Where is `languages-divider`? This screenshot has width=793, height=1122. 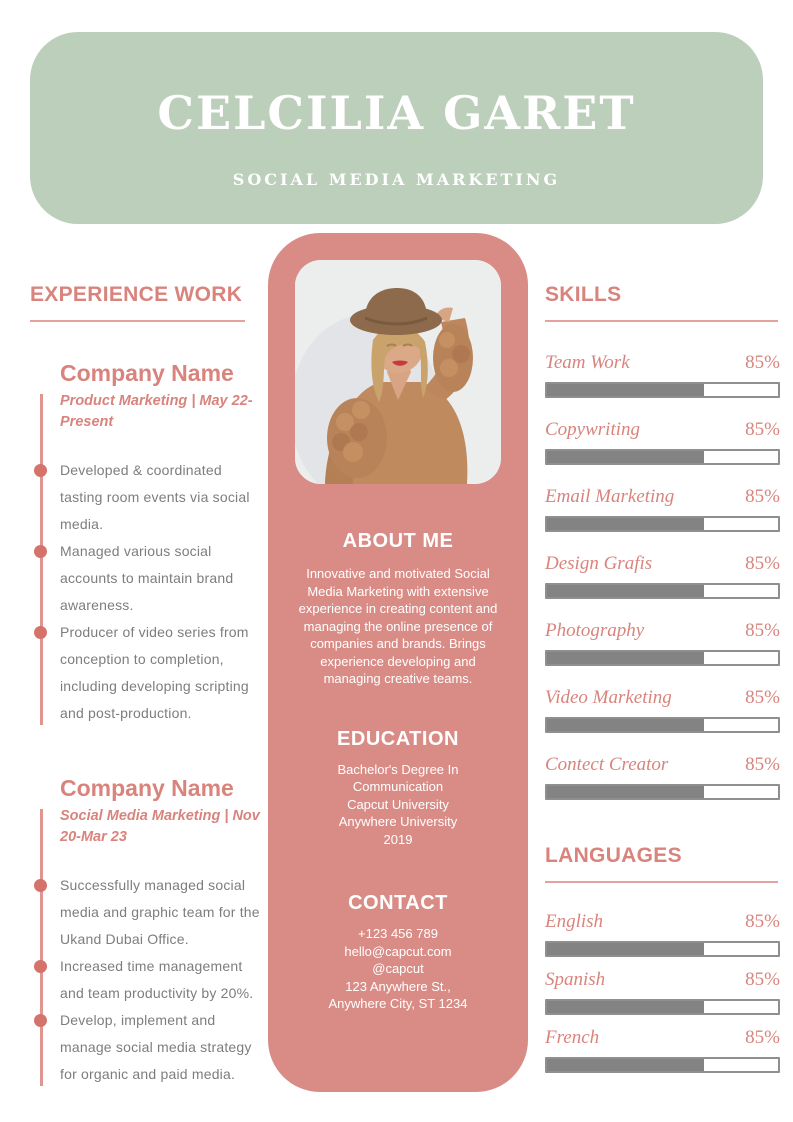 languages-divider is located at coordinates (661, 882).